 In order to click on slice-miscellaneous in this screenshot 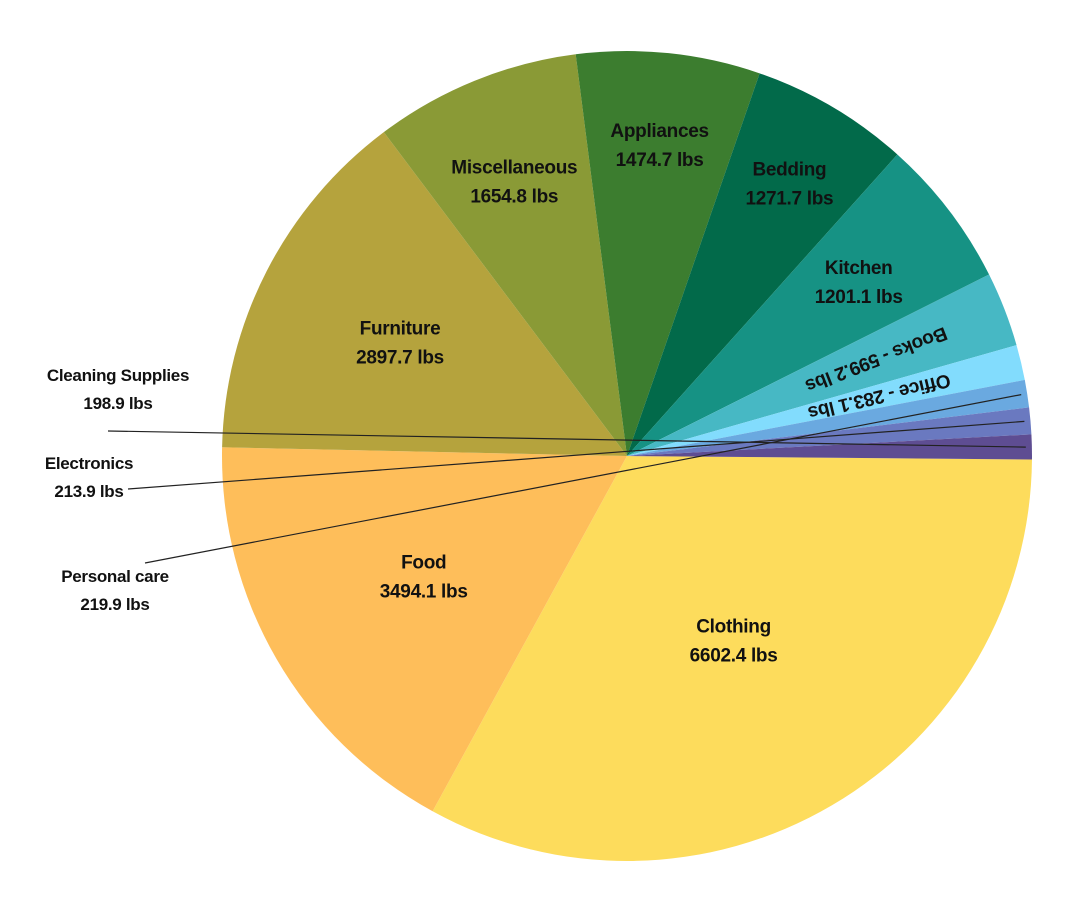, I will do `click(505, 255)`.